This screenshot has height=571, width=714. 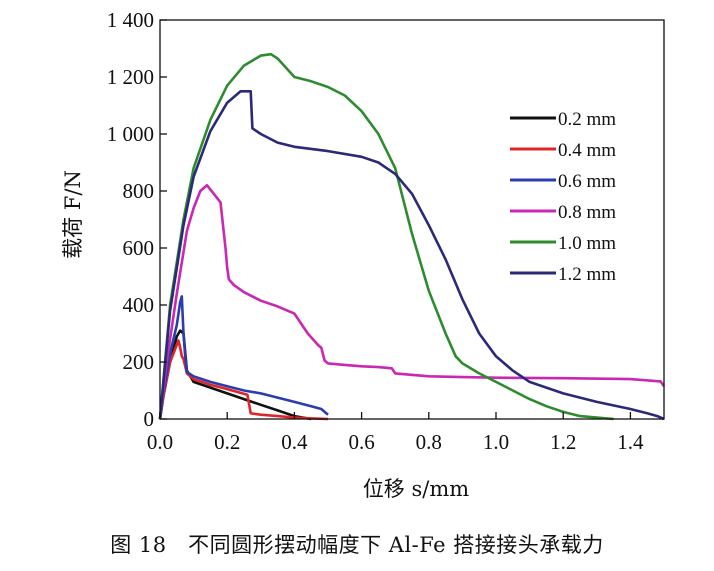 What do you see at coordinates (227, 442) in the screenshot?
I see `x-tick-label: 0.2` at bounding box center [227, 442].